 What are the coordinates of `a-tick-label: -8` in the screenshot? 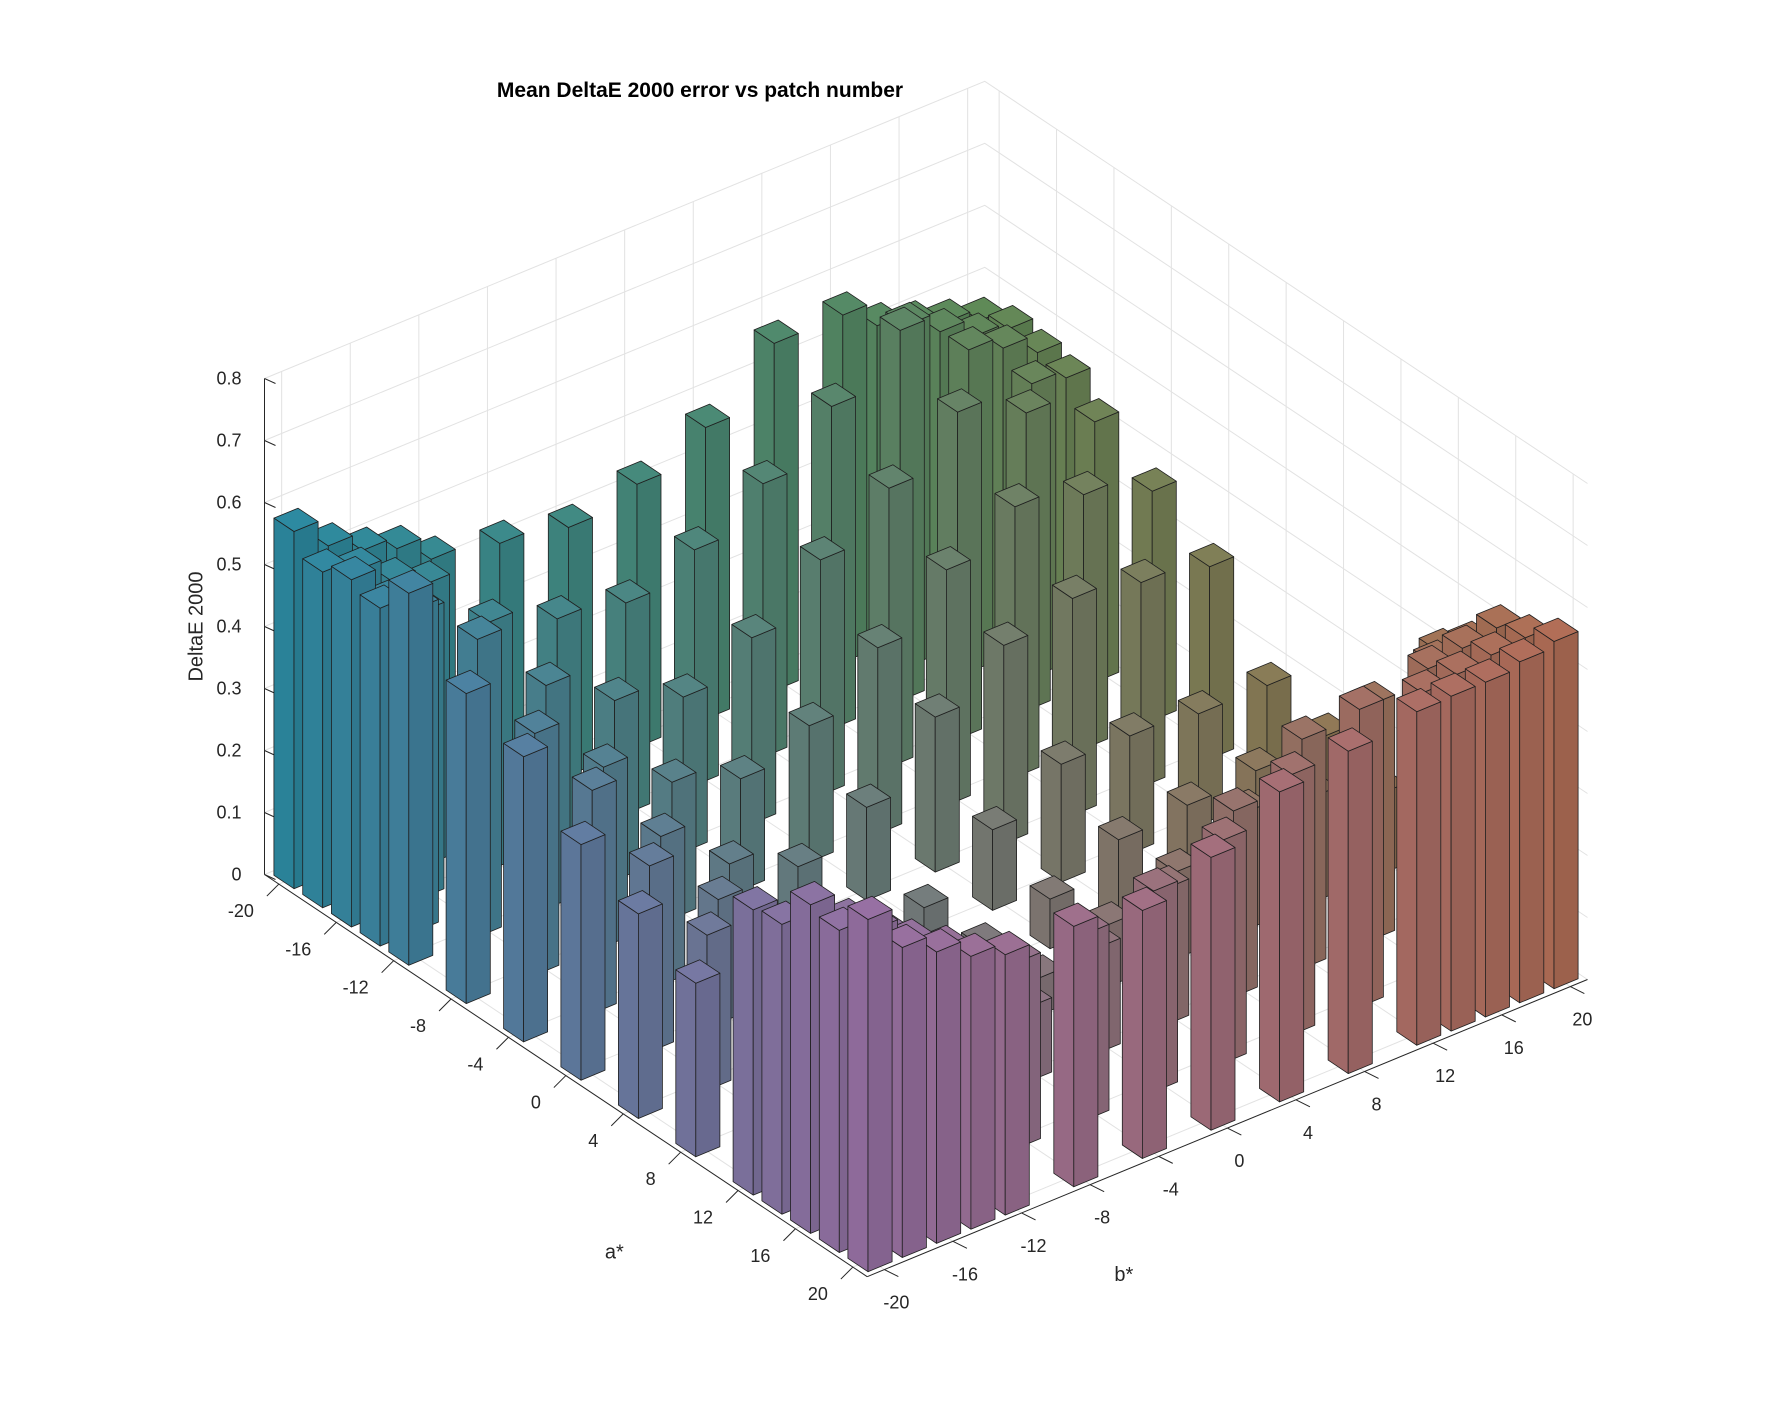 It's located at (418, 1026).